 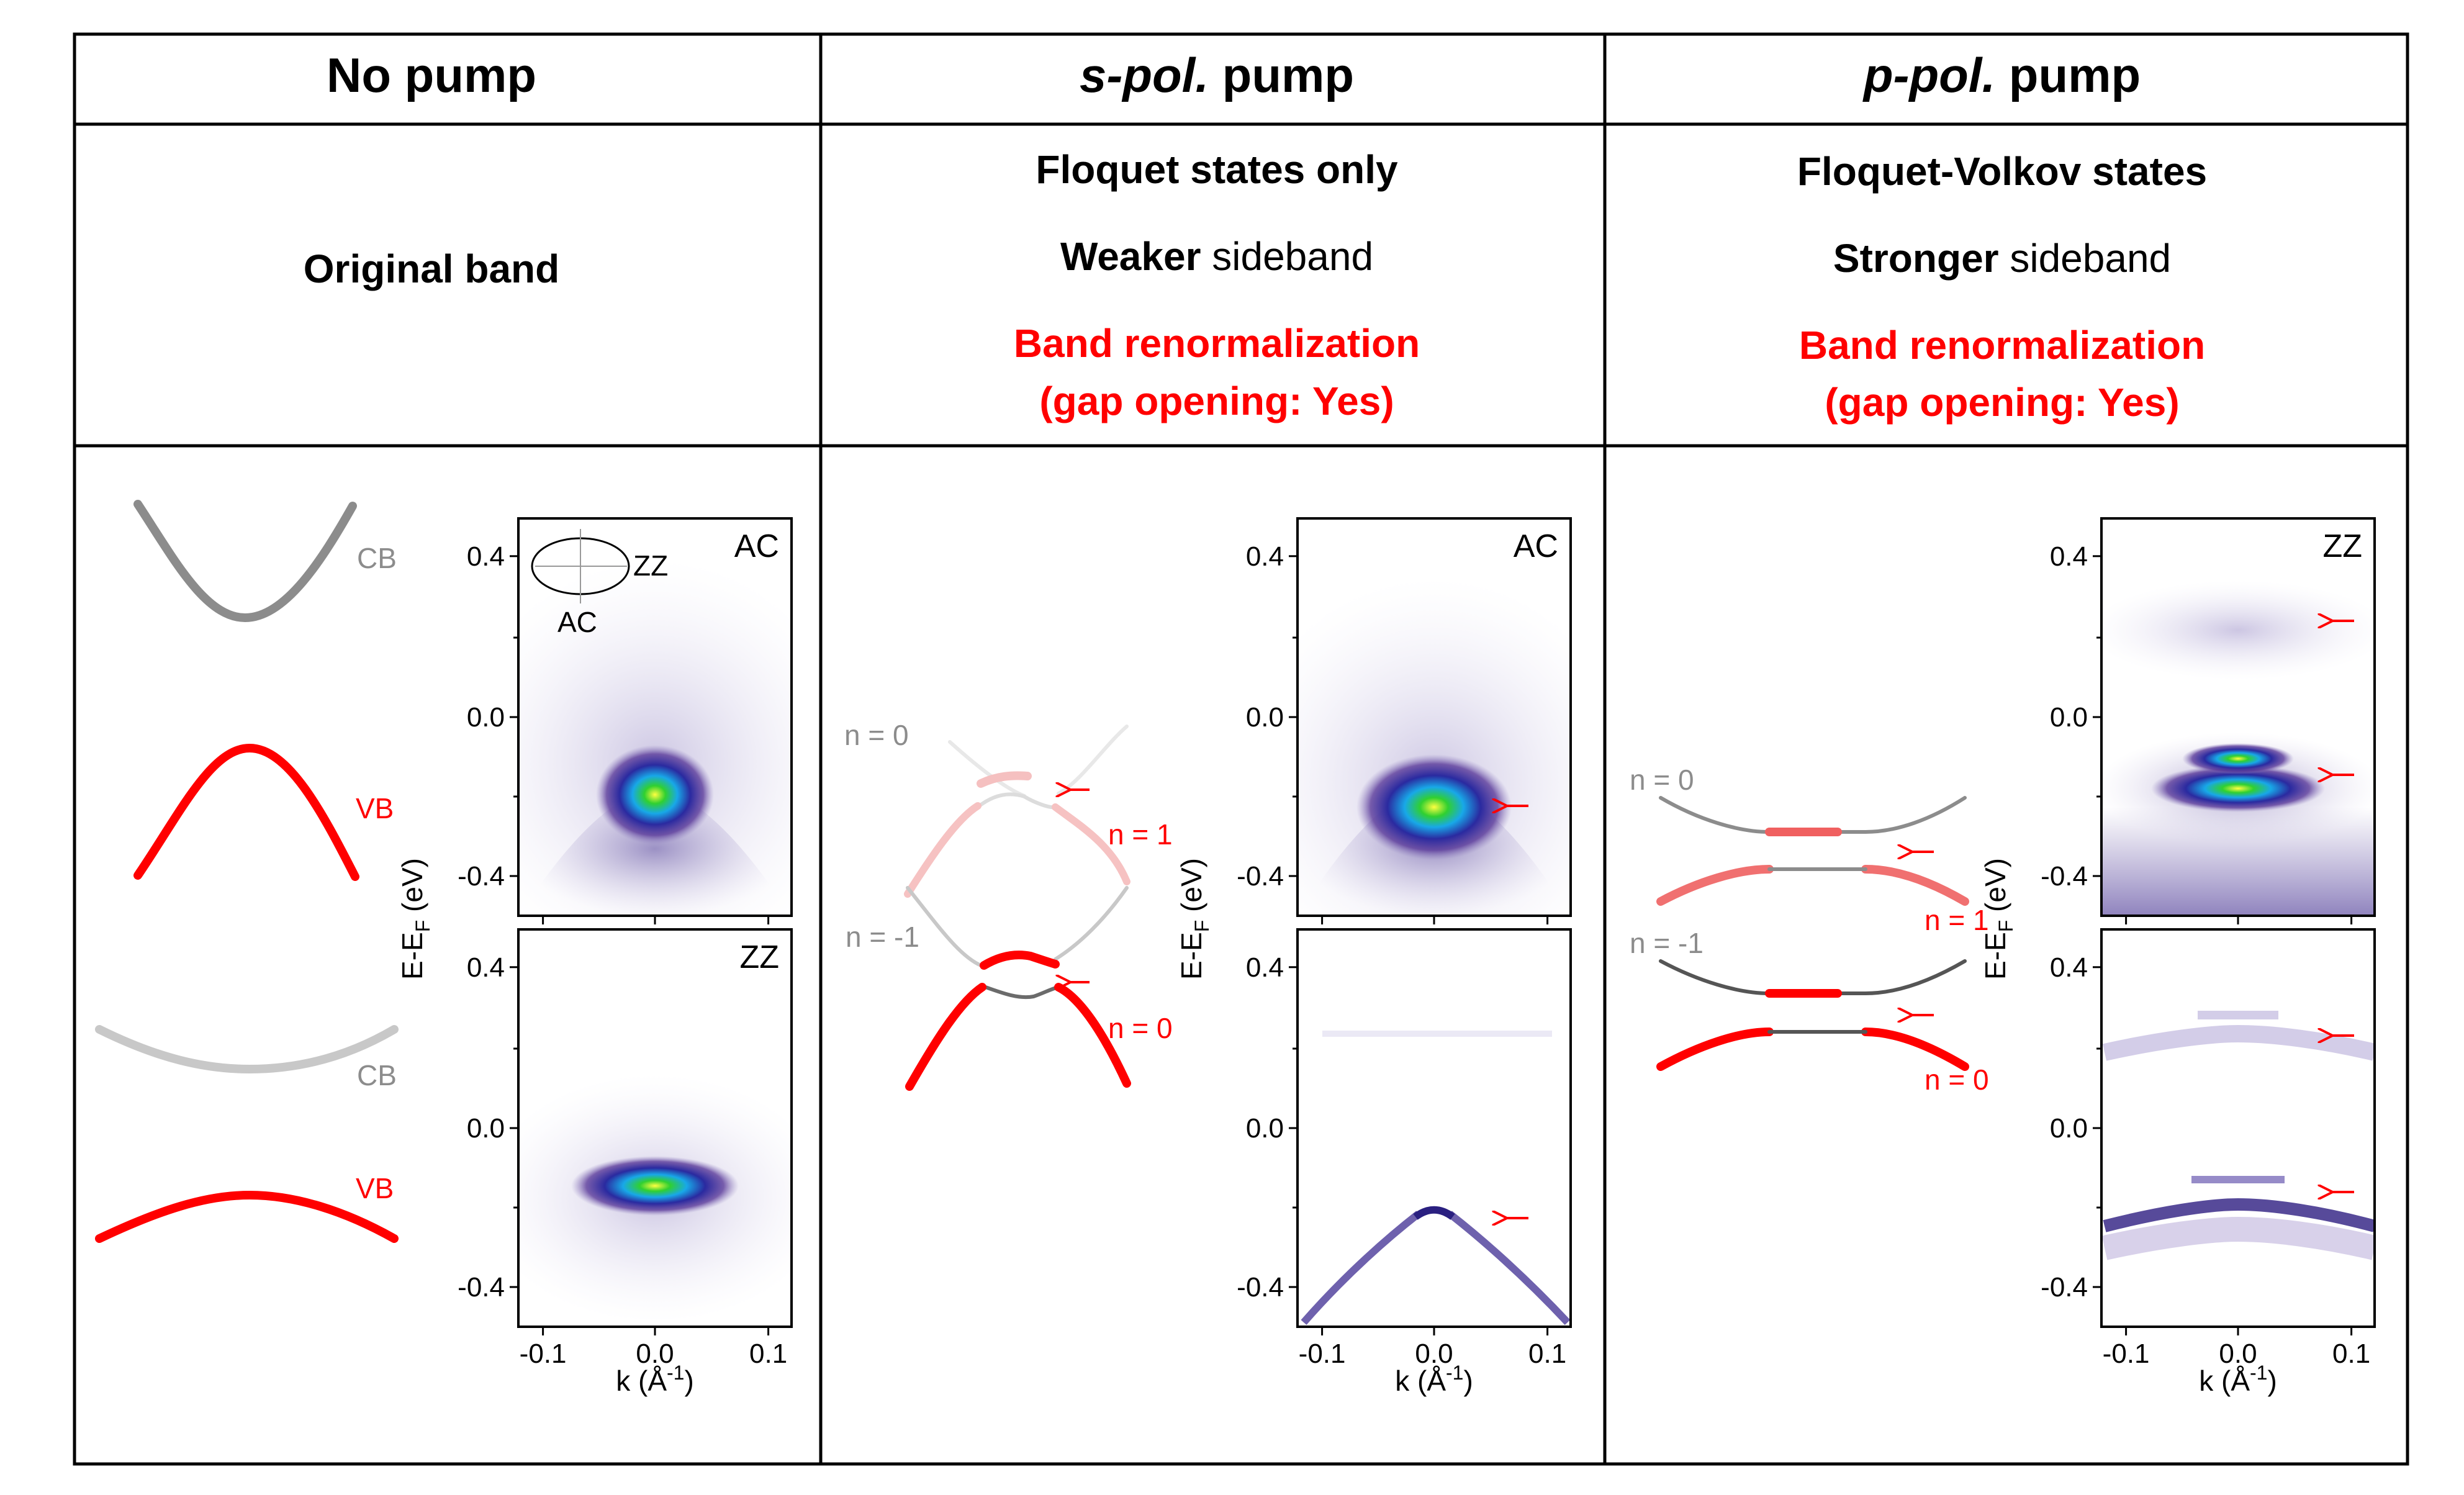 What do you see at coordinates (2001, 75) in the screenshot?
I see `column-title-p-pol: p-pol. pump` at bounding box center [2001, 75].